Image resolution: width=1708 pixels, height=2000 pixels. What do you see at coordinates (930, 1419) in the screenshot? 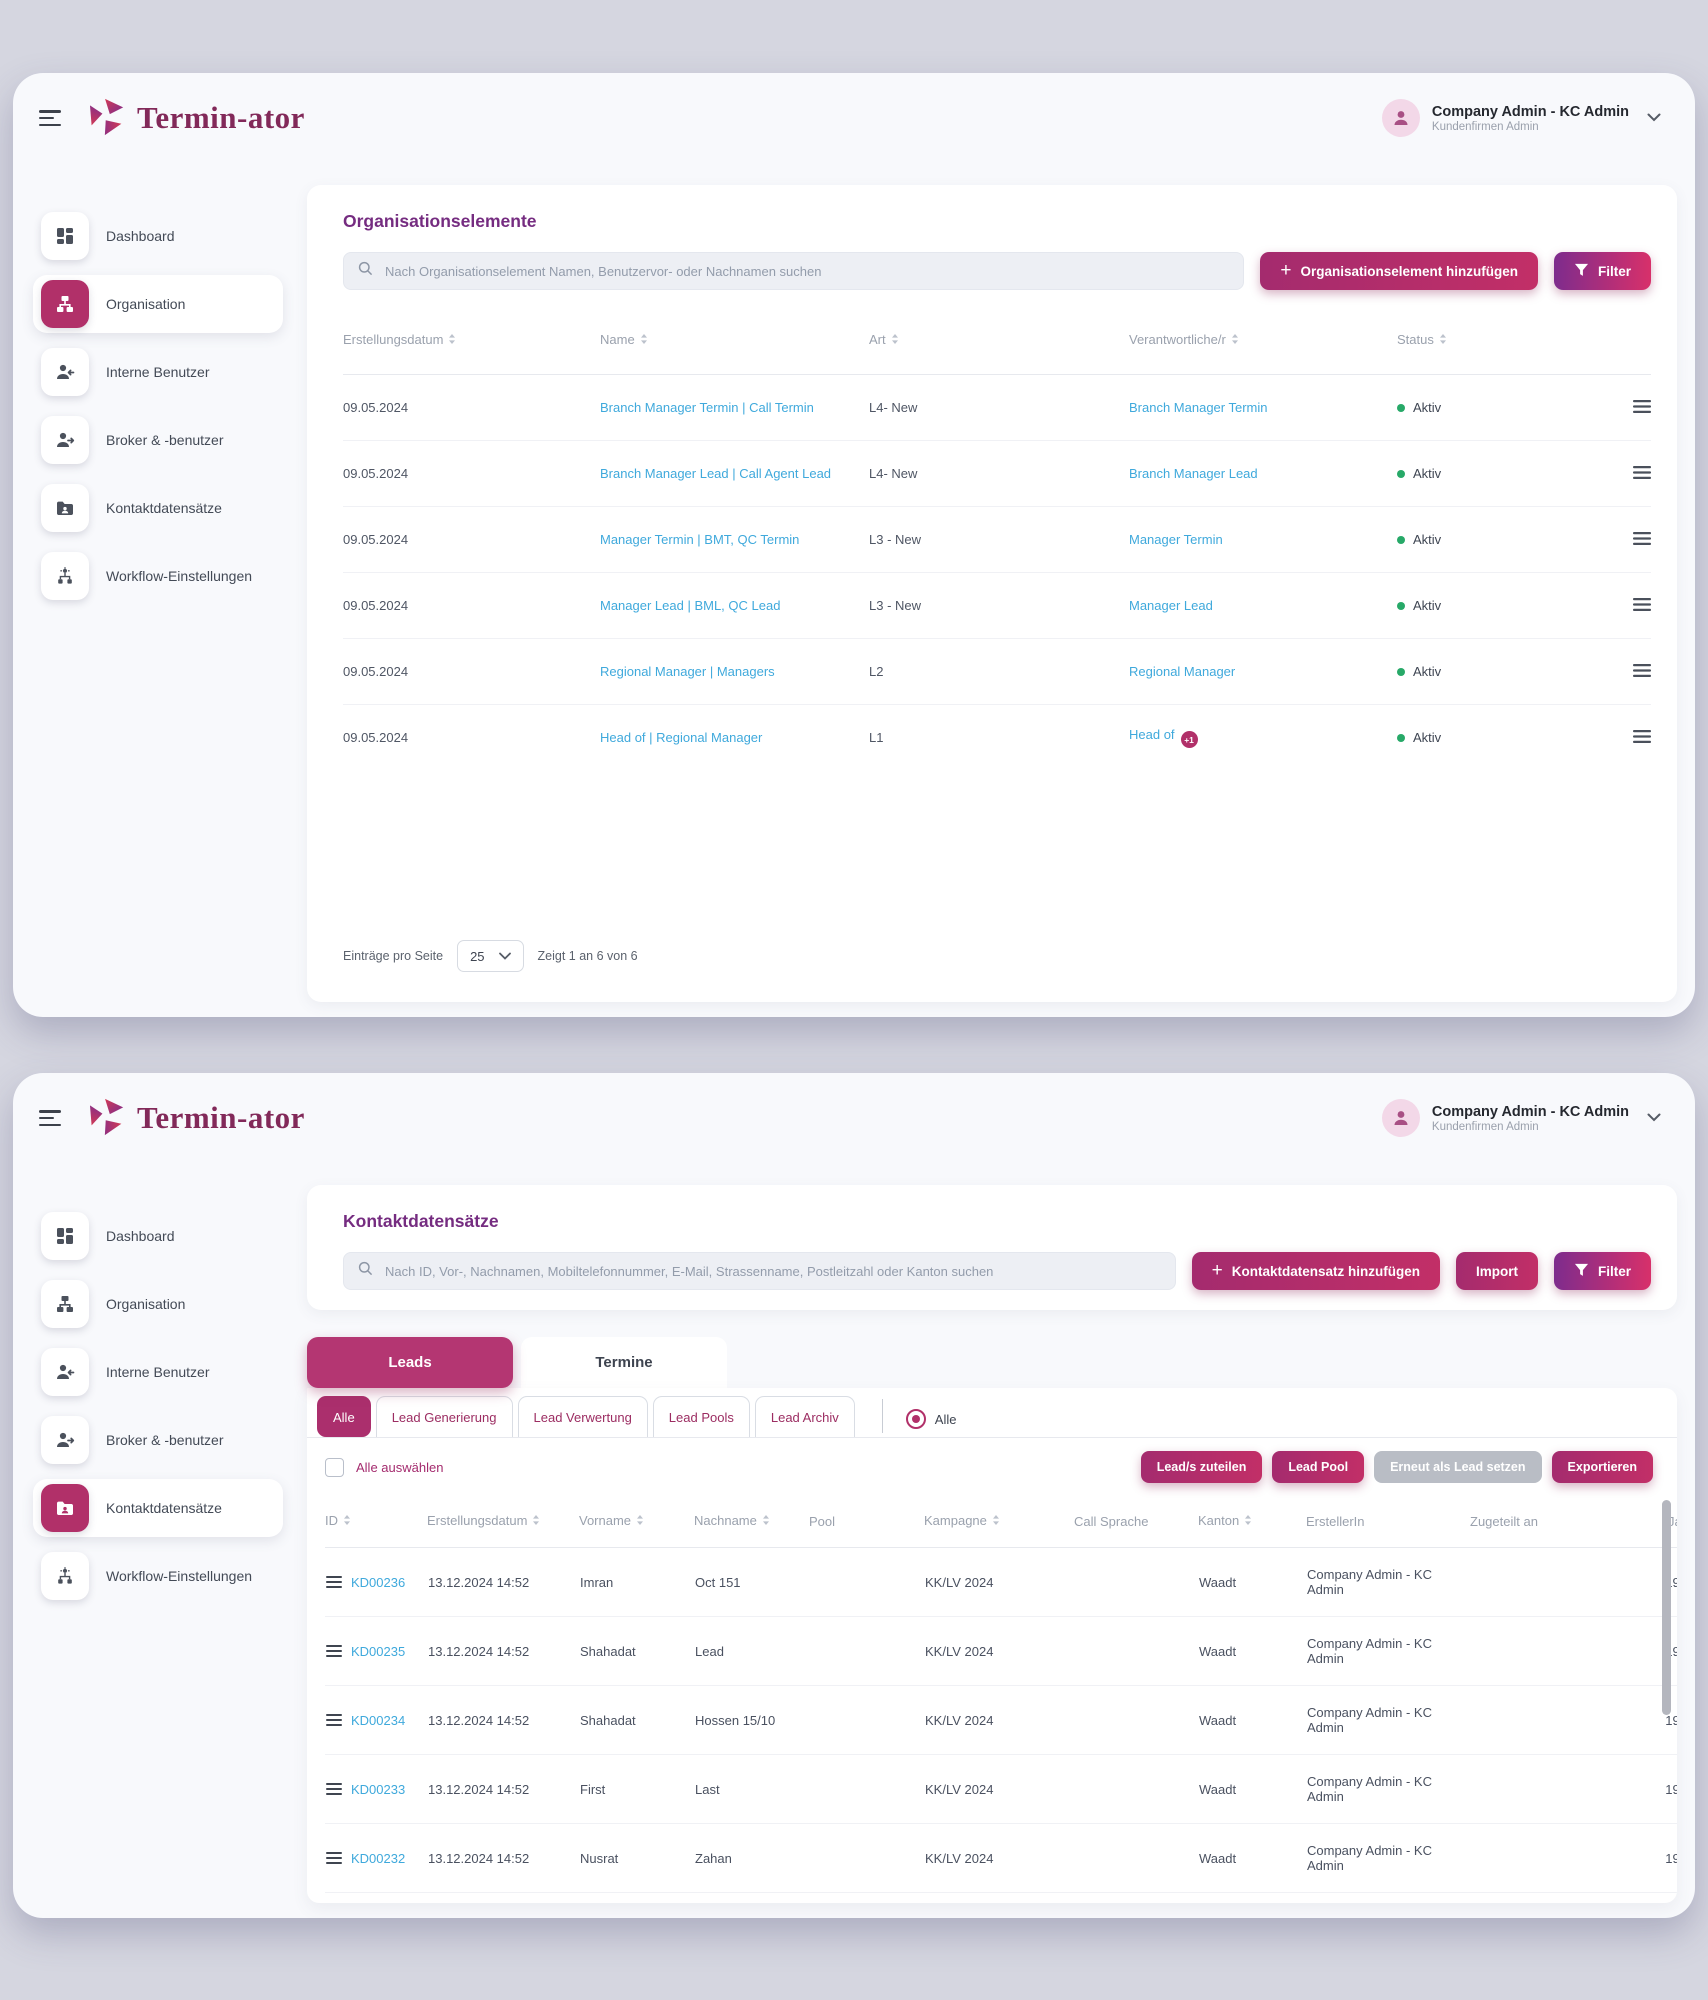
I see `radio-alle: Alle` at bounding box center [930, 1419].